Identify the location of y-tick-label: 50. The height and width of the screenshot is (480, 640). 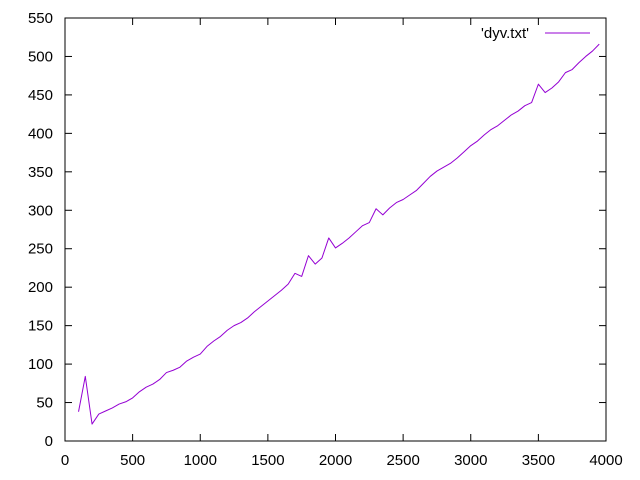
(44, 403).